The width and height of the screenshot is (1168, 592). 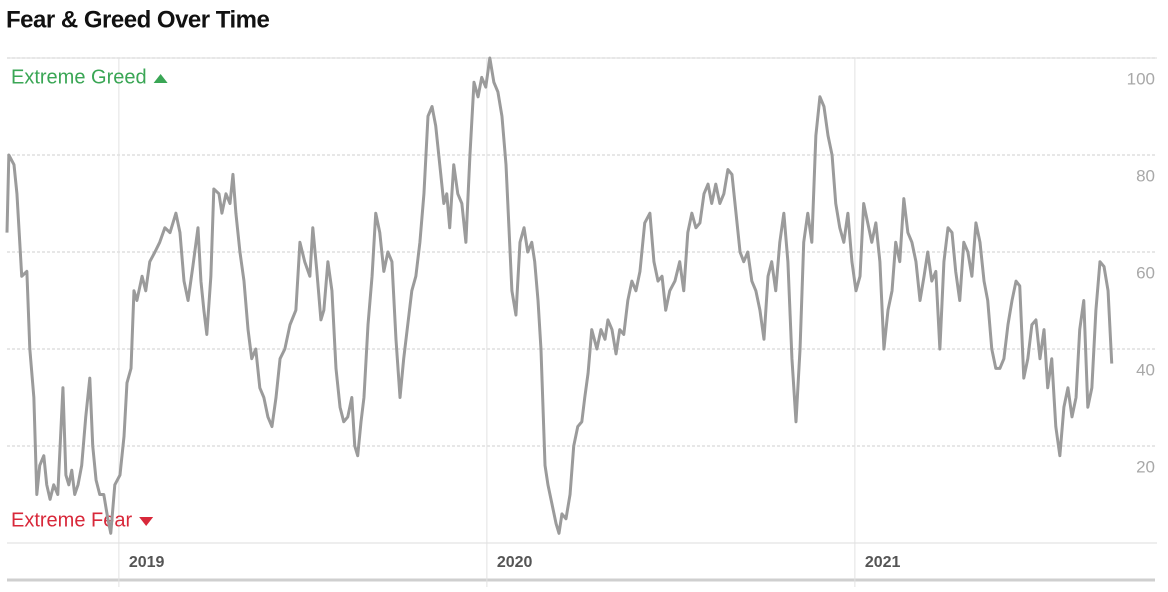 I want to click on annotation: Extreme Greed, so click(x=79, y=77).